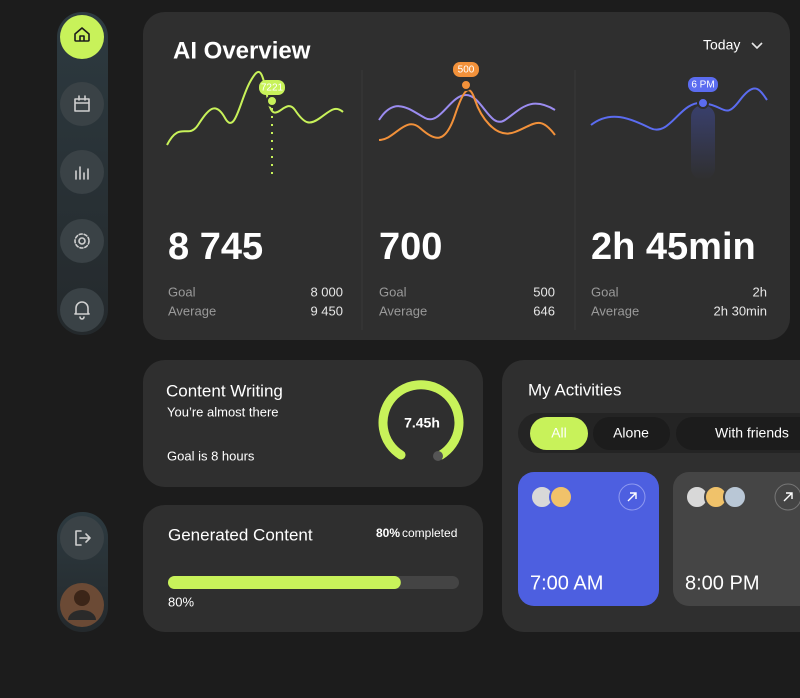  What do you see at coordinates (83, 538) in the screenshot?
I see `logout-icon` at bounding box center [83, 538].